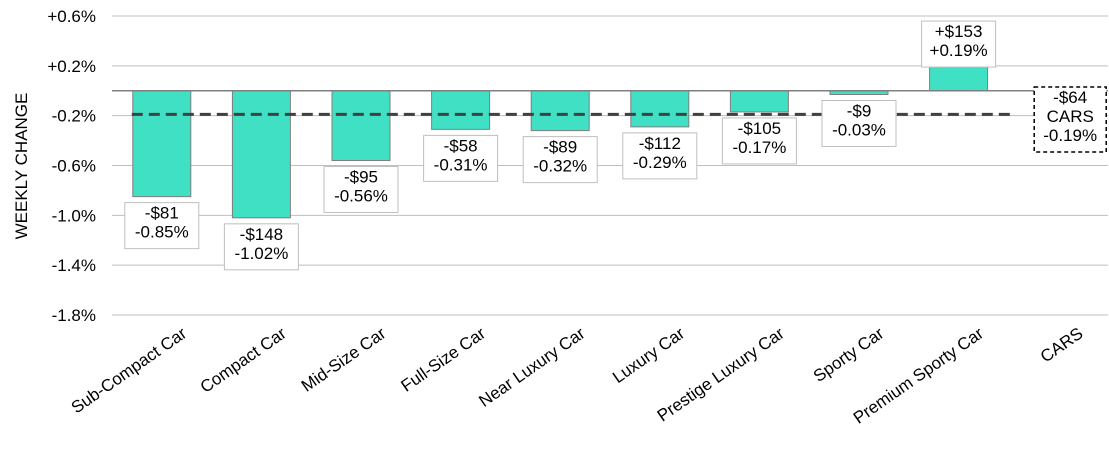 The image size is (1109, 461). I want to click on y-axis-title: WEEKLY CHANGE, so click(21, 166).